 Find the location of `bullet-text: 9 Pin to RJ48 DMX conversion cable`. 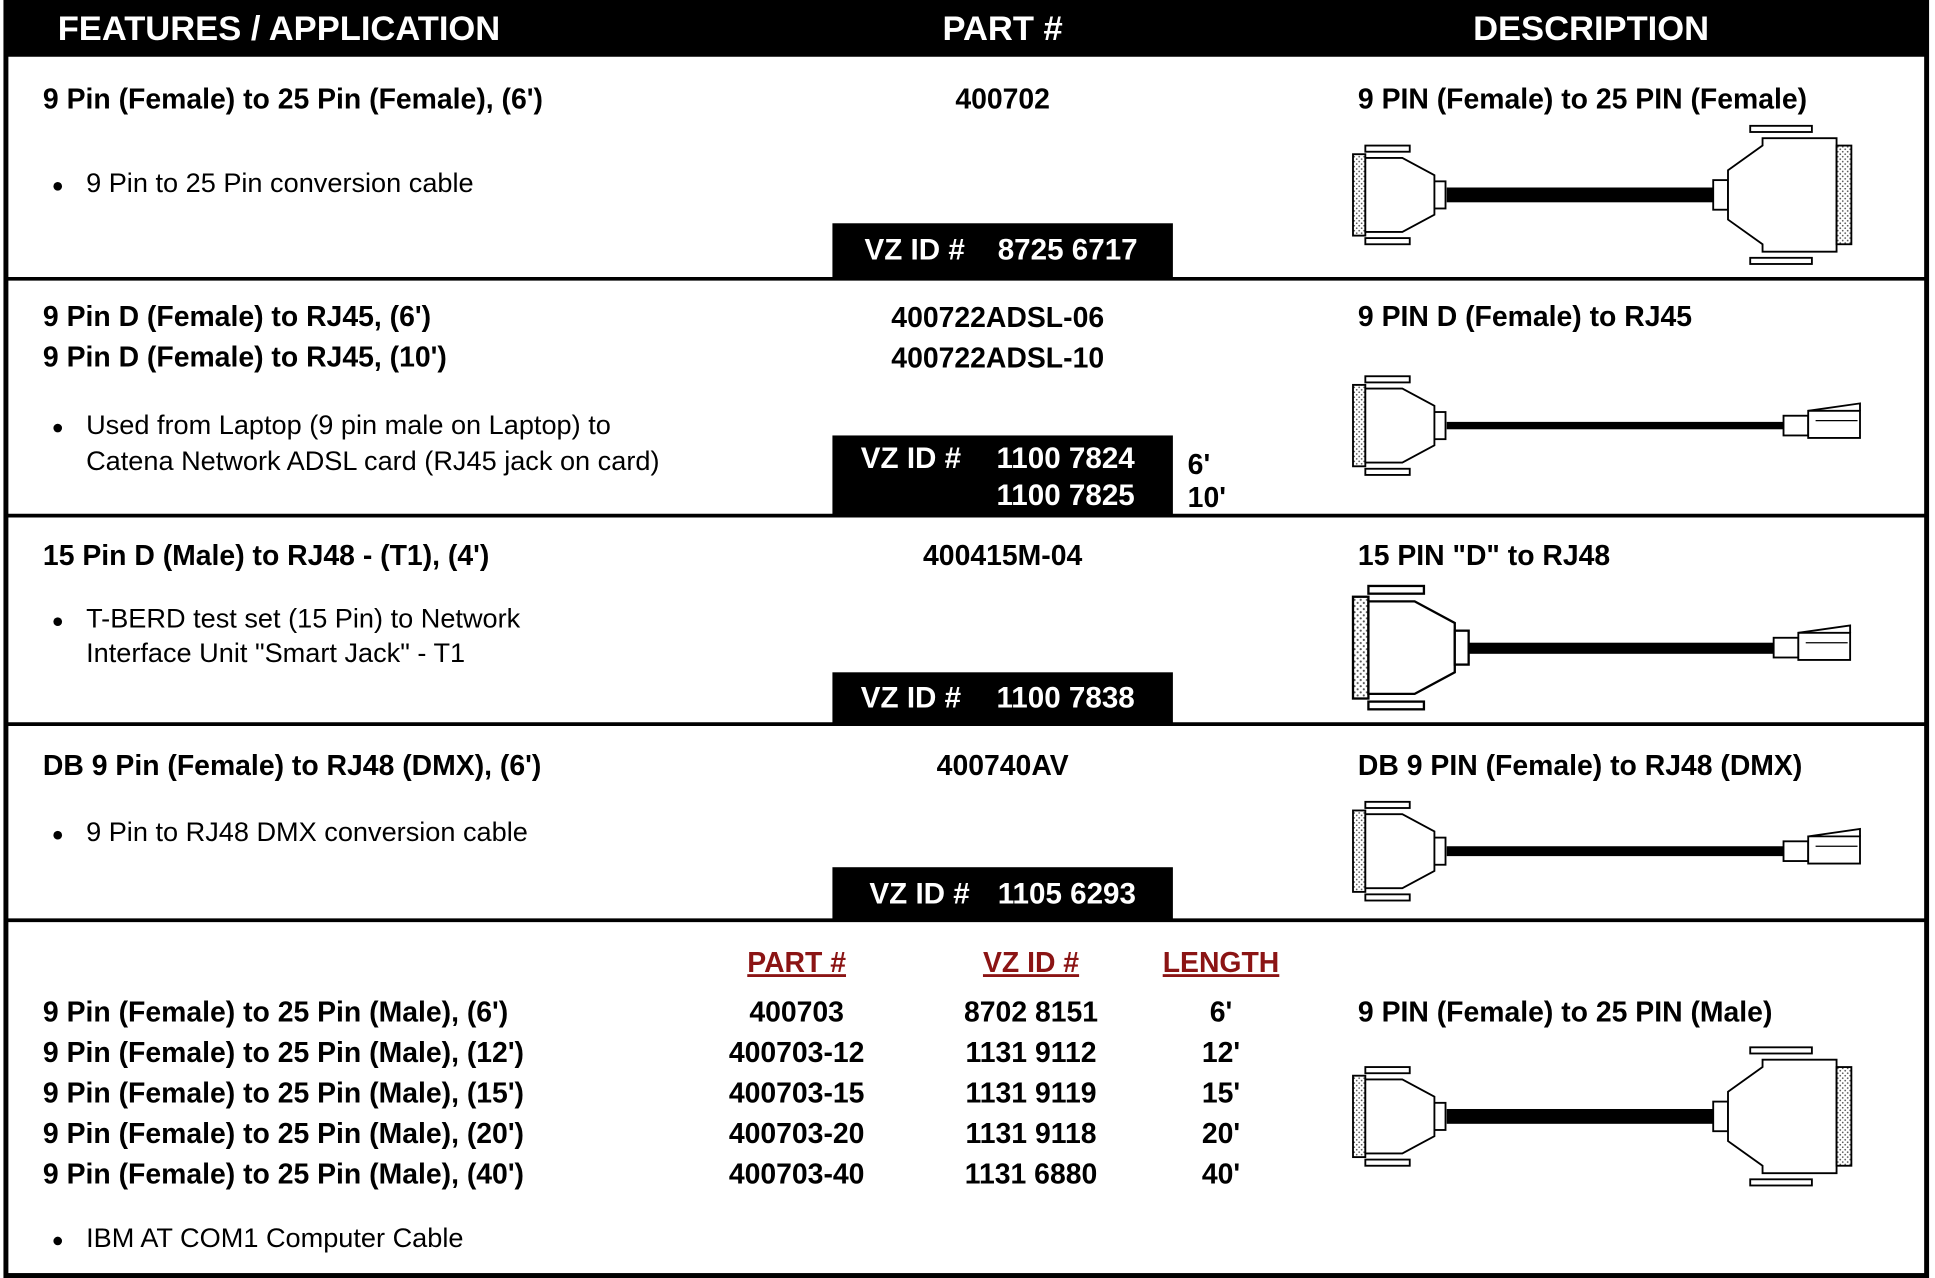

bullet-text: 9 Pin to RJ48 DMX conversion cable is located at coordinates (307, 831).